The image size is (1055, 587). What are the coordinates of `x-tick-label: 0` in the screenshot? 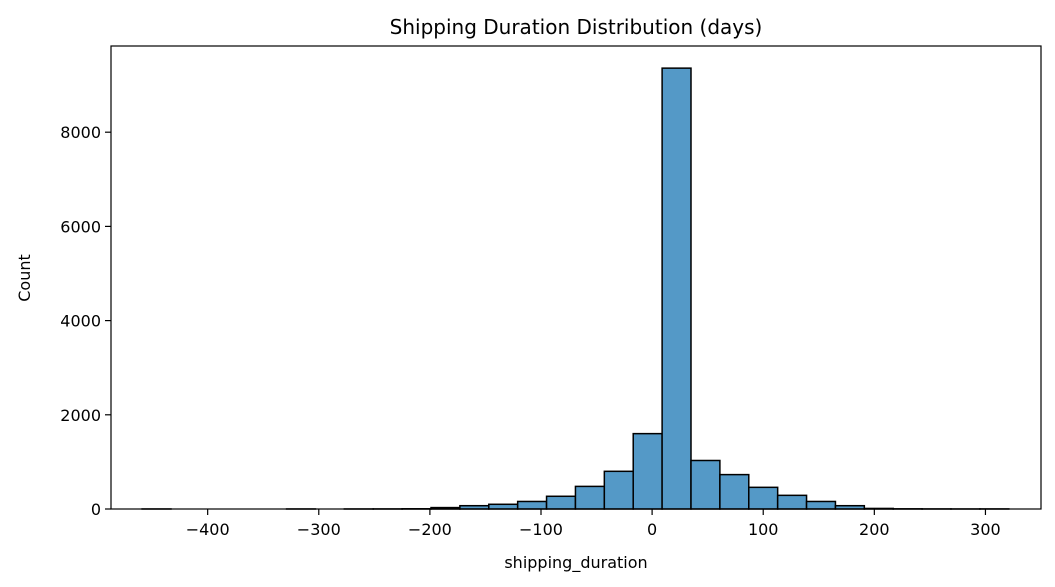 It's located at (652, 529).